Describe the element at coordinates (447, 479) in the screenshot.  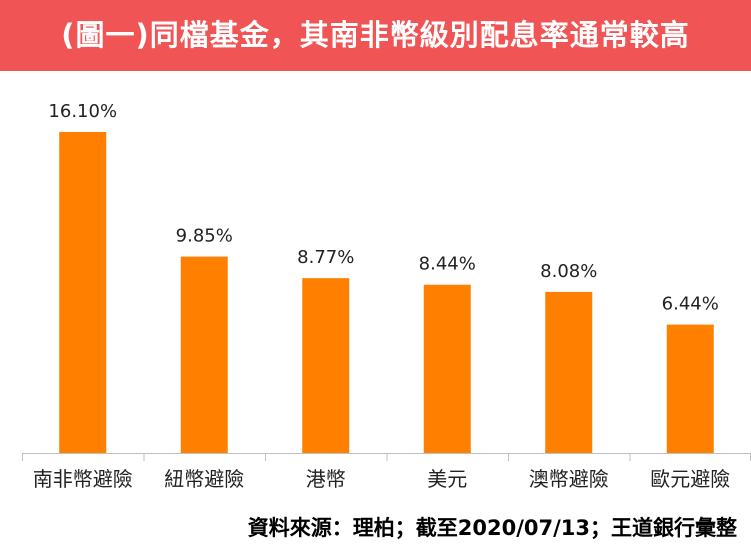
I see `x-tick-label: 美元` at that location.